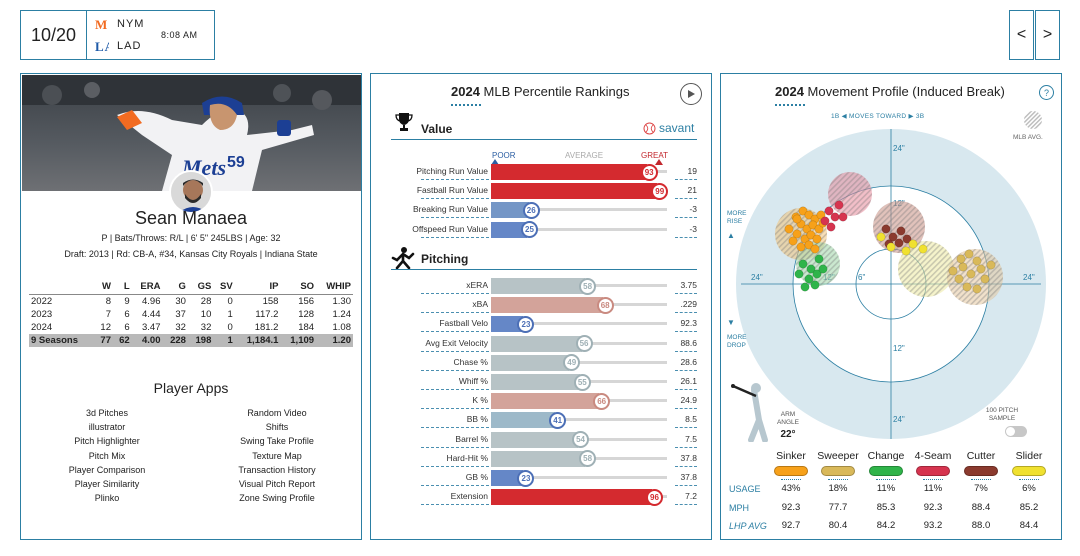  I want to click on player-photo: Mets 59, so click(191, 133).